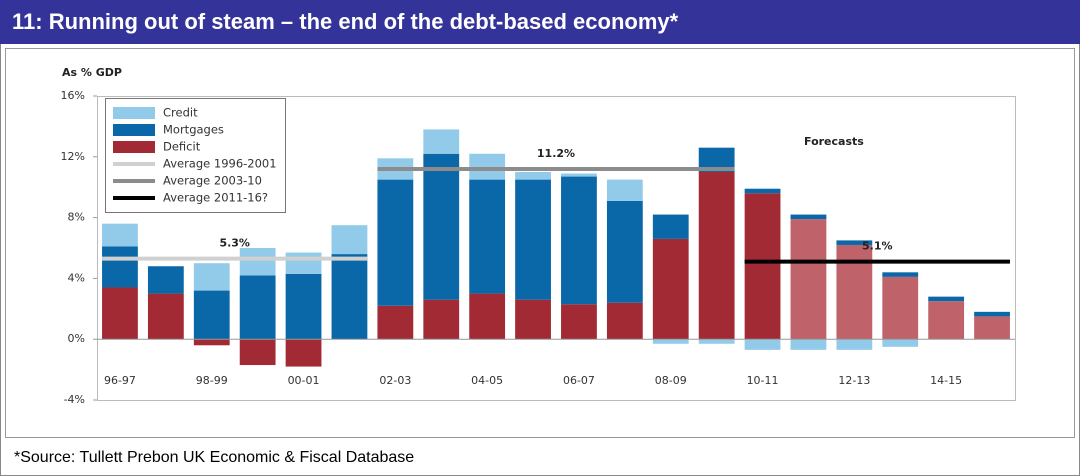 The height and width of the screenshot is (476, 1080). Describe the element at coordinates (671, 380) in the screenshot. I see `x-tick-label: 08-09` at that location.